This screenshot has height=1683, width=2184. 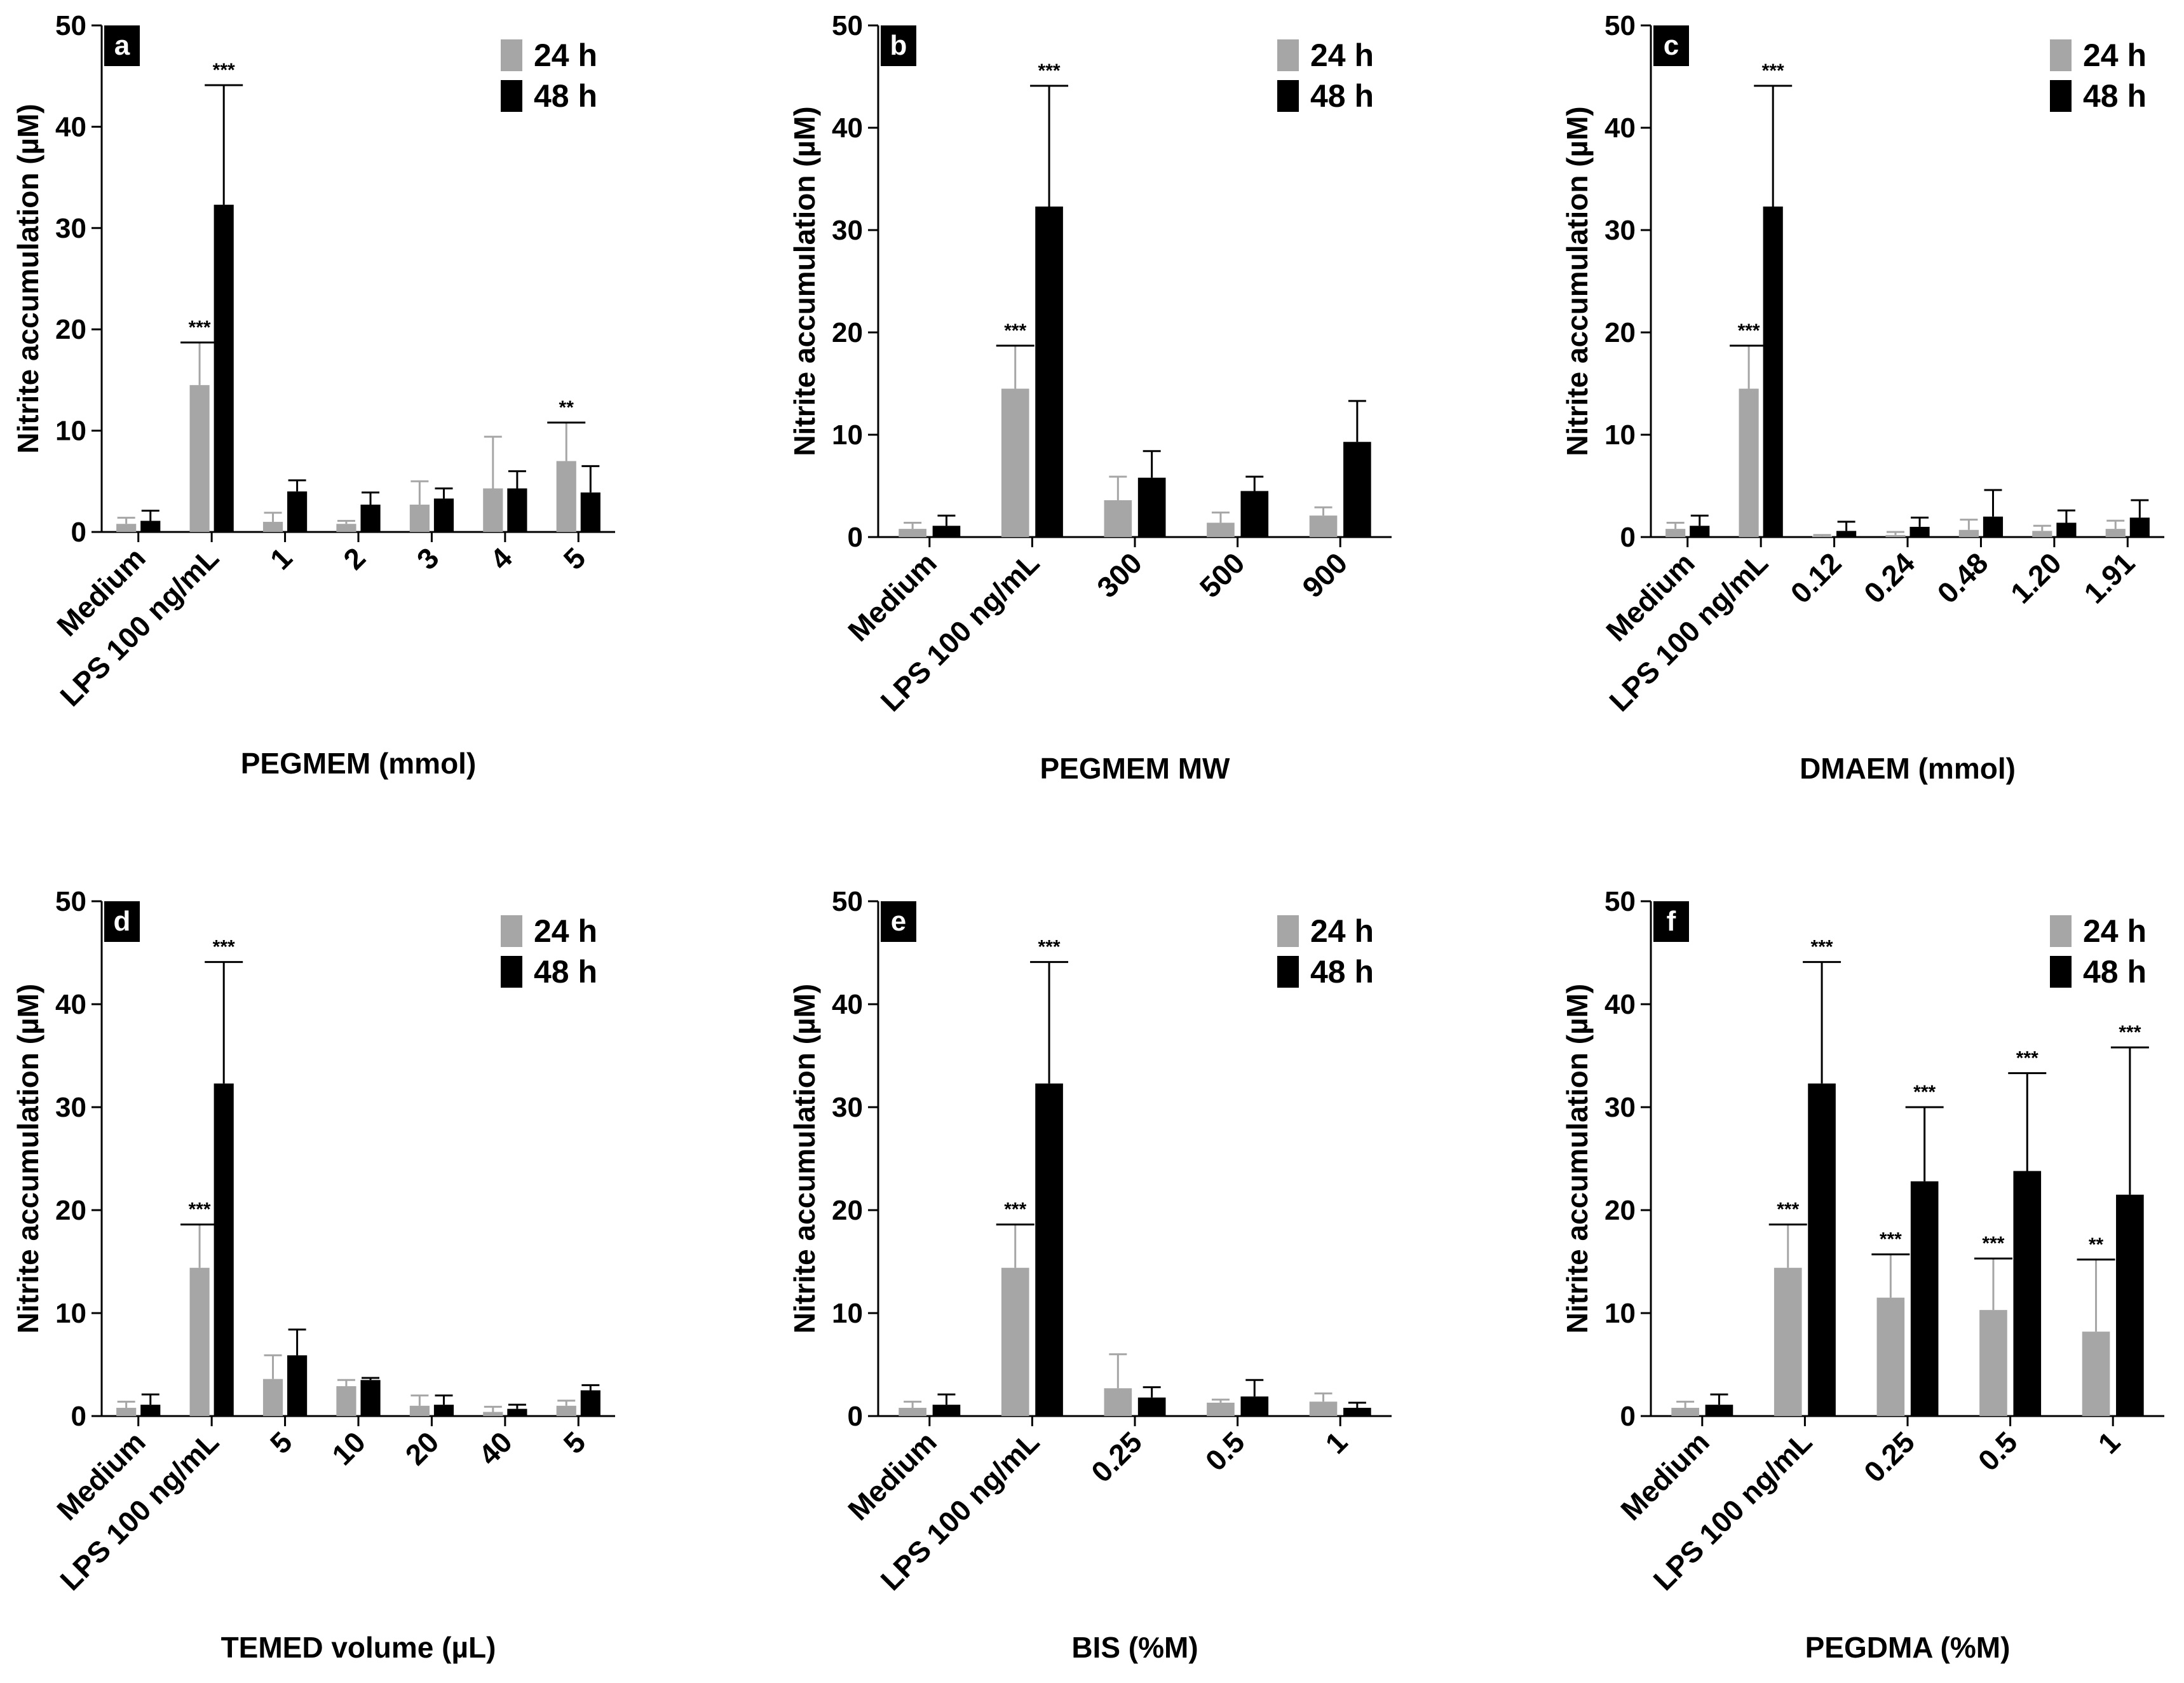 I want to click on legend-label: 48 h, so click(x=1342, y=972).